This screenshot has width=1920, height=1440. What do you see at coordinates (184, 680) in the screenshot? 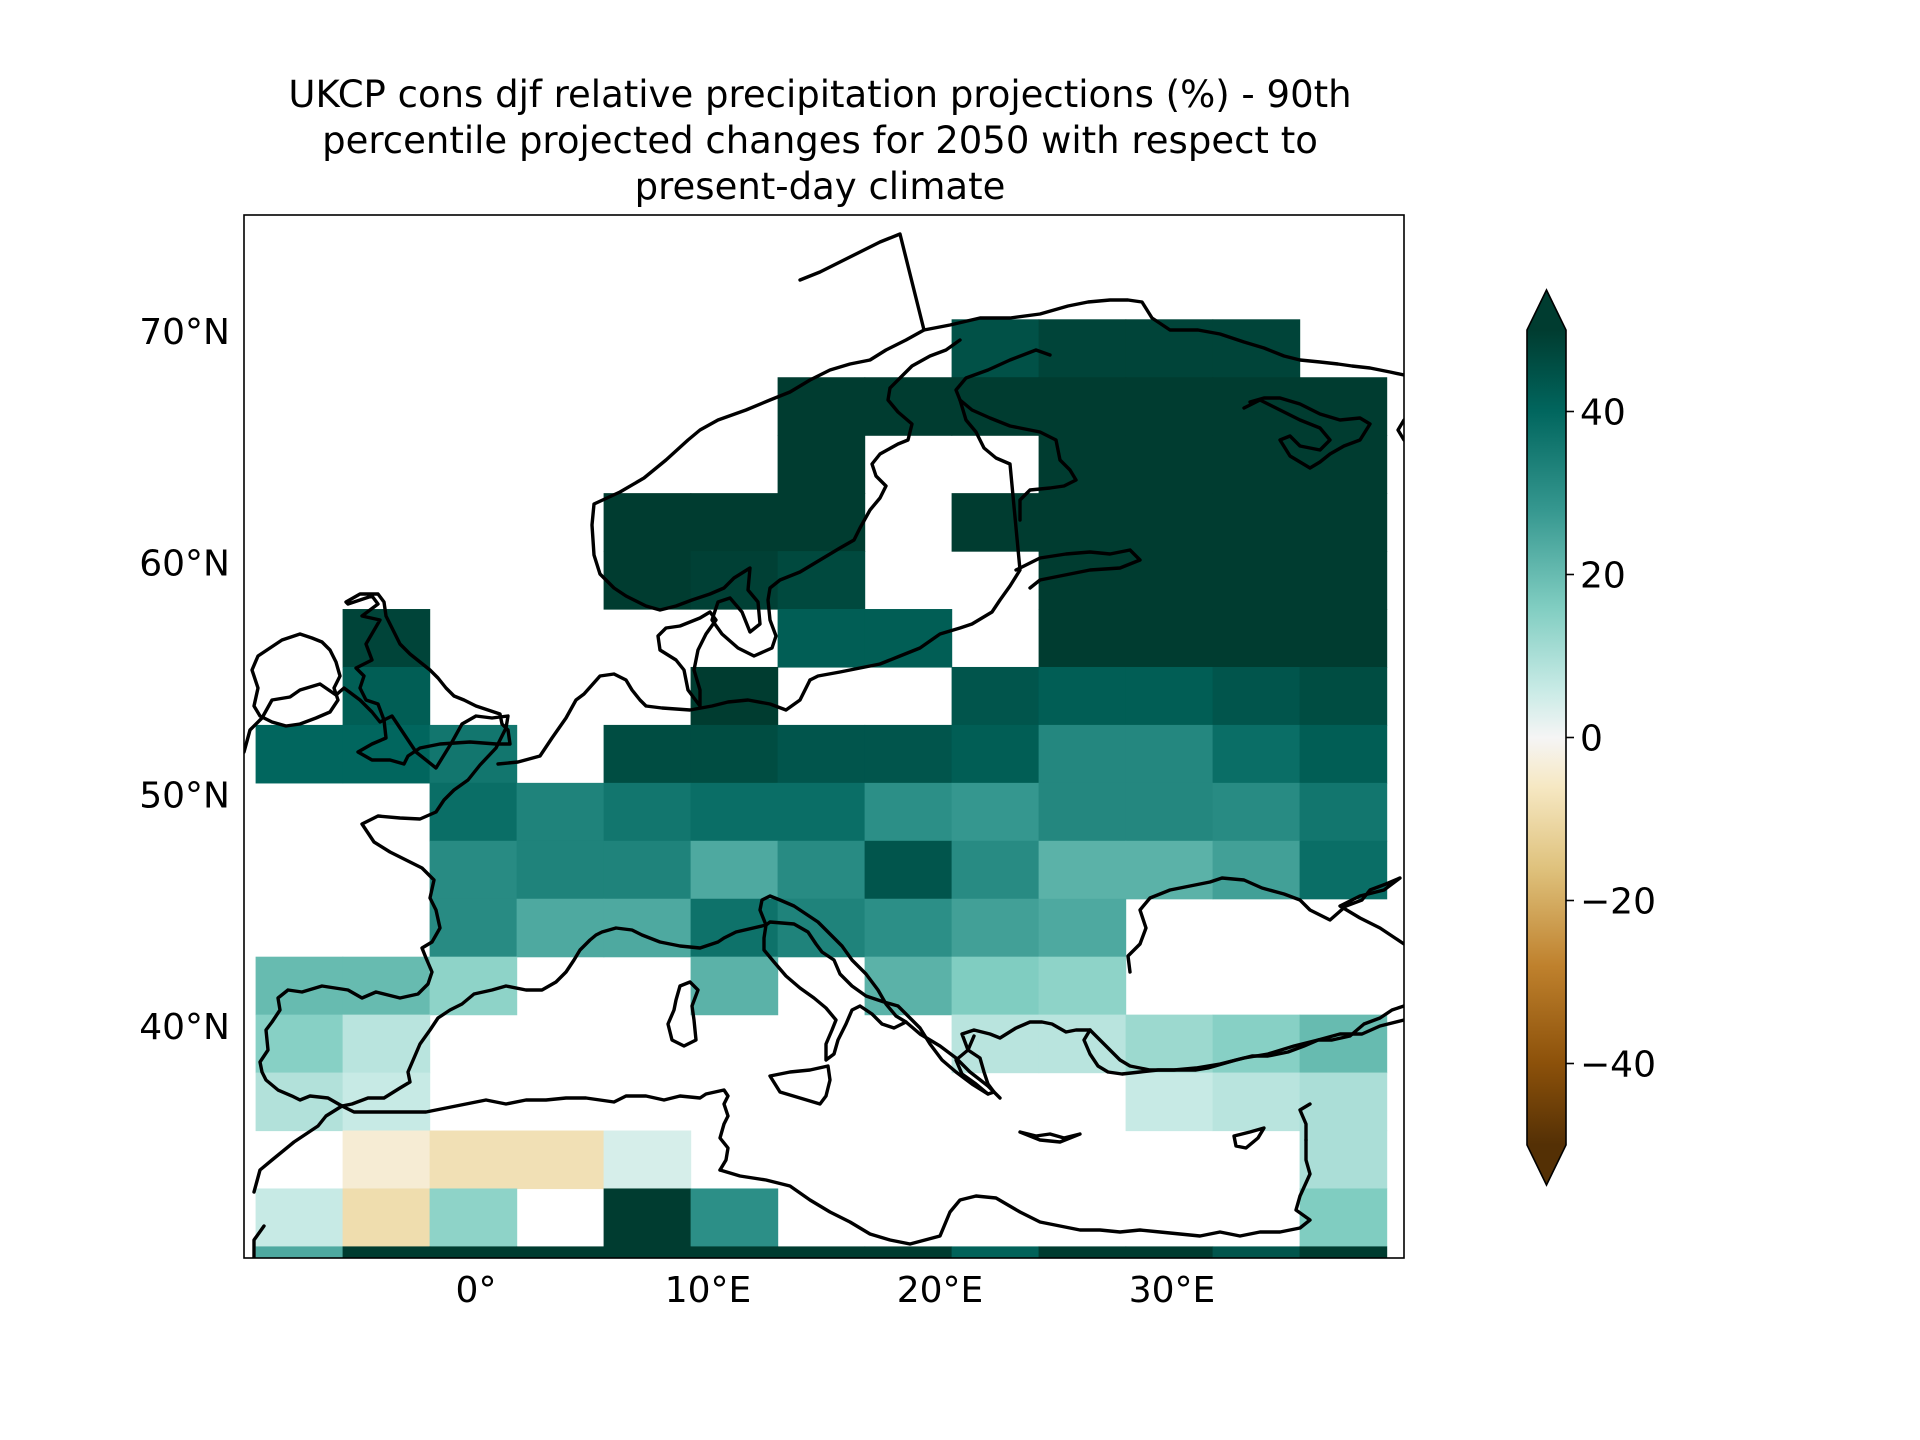
I see `y-axis-ticks: 40°N 50°N 60°N 70°N` at bounding box center [184, 680].